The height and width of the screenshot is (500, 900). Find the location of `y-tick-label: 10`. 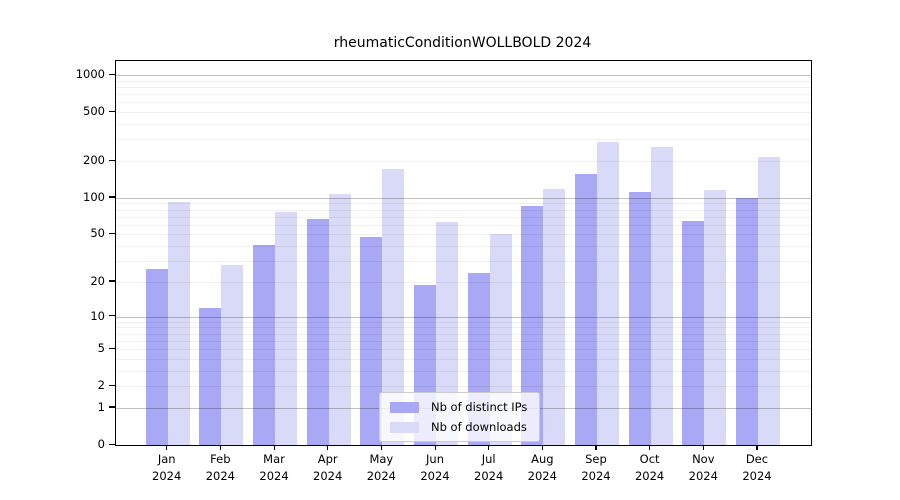

y-tick-label: 10 is located at coordinates (97, 315).